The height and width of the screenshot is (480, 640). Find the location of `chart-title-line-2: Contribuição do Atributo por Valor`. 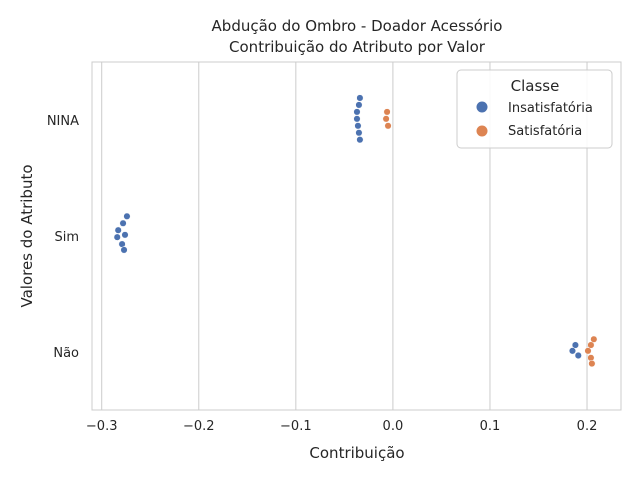

chart-title-line-2: Contribuição do Atributo por Valor is located at coordinates (357, 47).